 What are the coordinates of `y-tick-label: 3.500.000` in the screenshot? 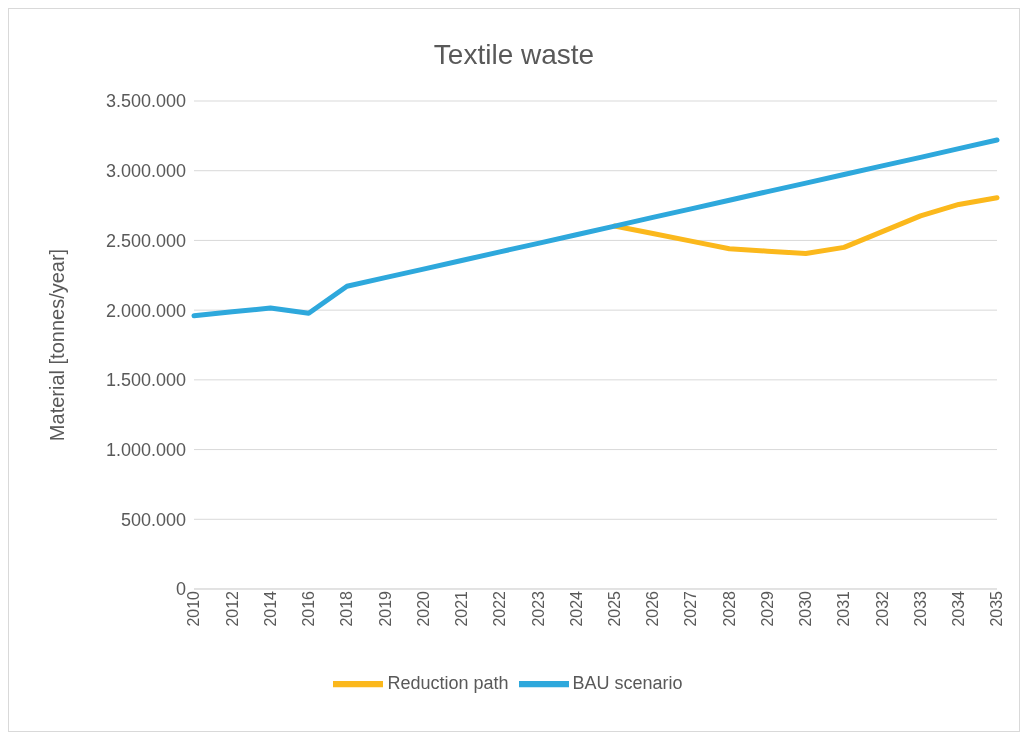 It's located at (145, 101).